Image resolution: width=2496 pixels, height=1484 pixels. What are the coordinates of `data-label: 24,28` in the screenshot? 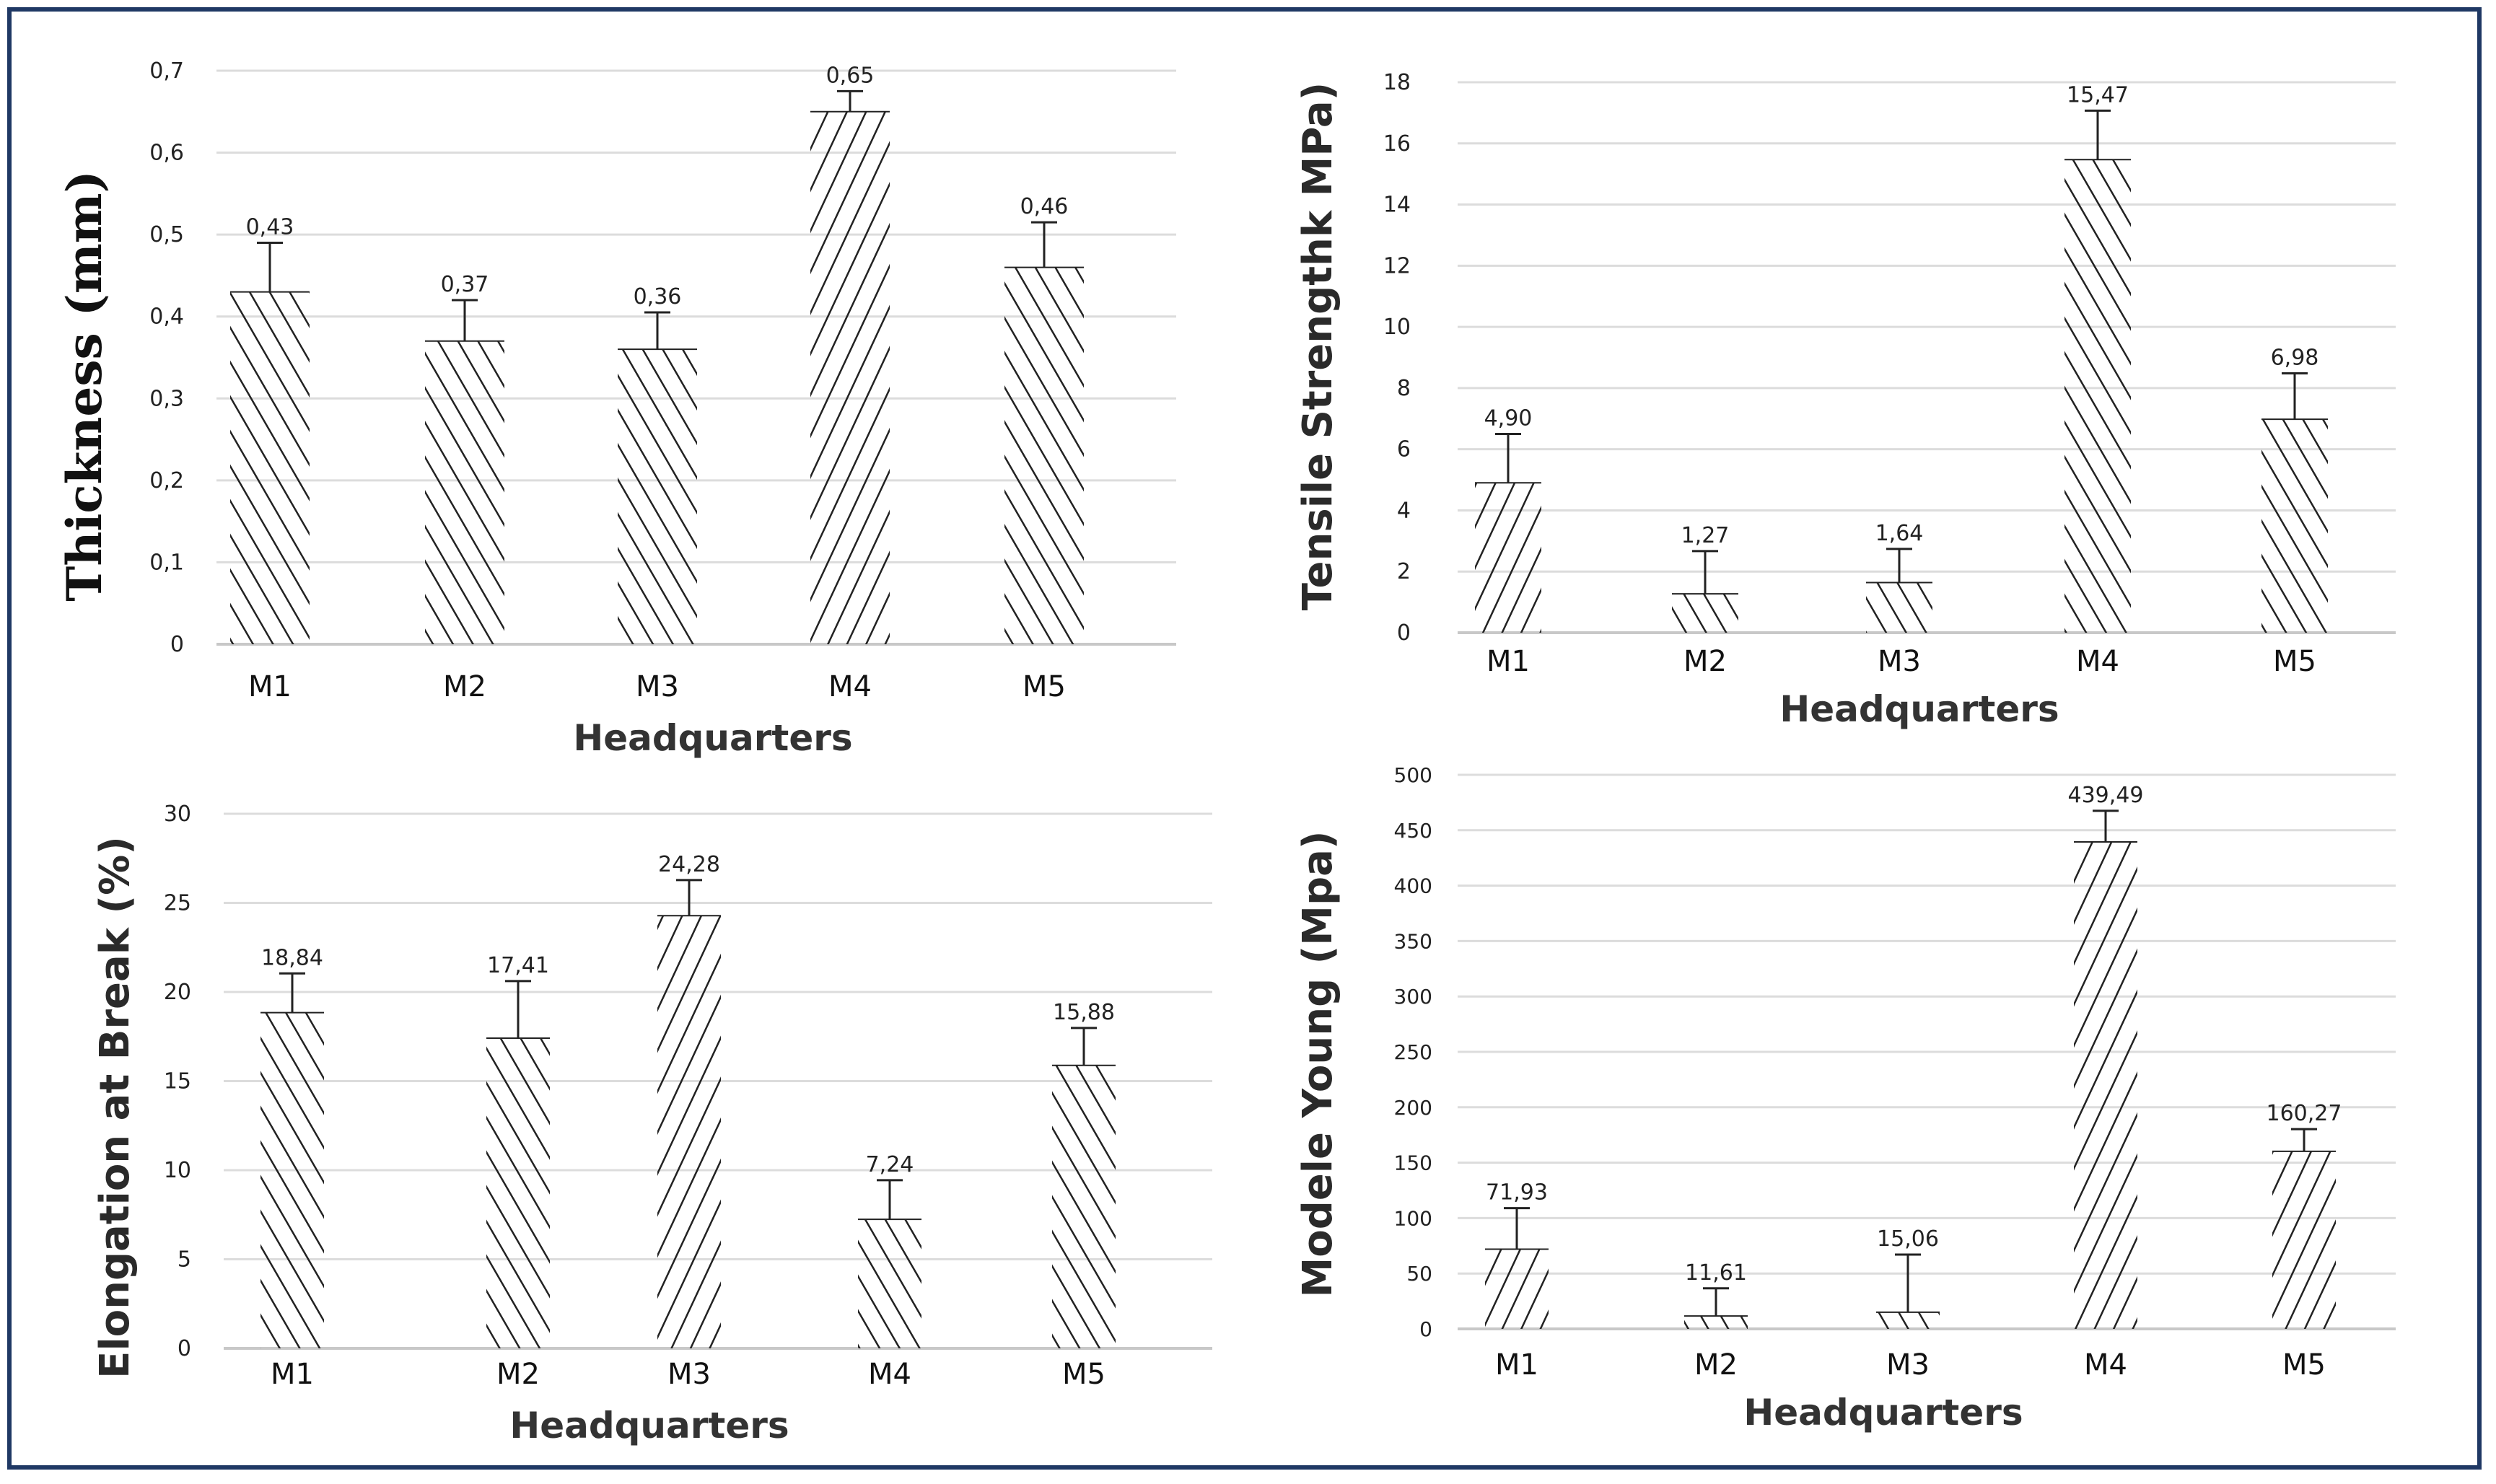 It's located at (689, 864).